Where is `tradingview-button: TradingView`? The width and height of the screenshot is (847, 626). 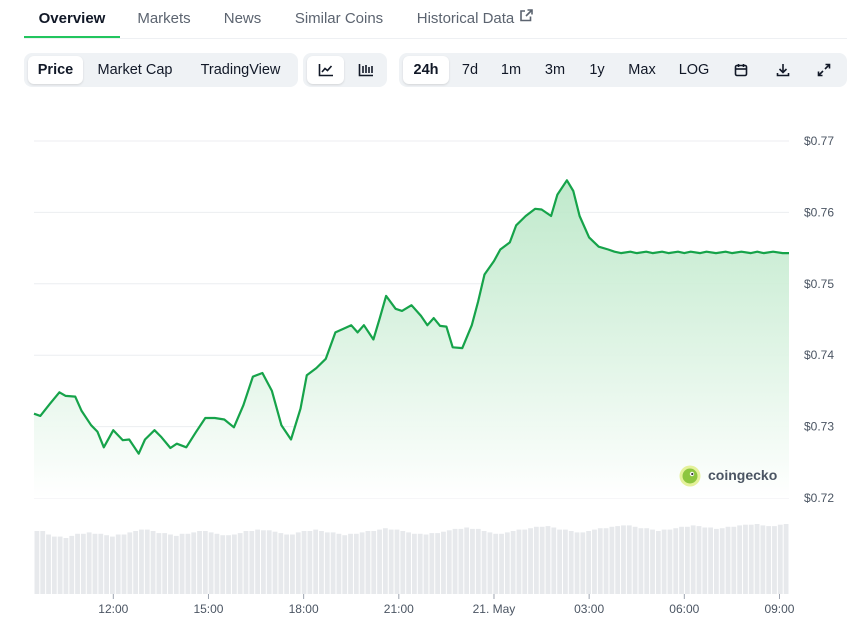 tradingview-button: TradingView is located at coordinates (240, 70).